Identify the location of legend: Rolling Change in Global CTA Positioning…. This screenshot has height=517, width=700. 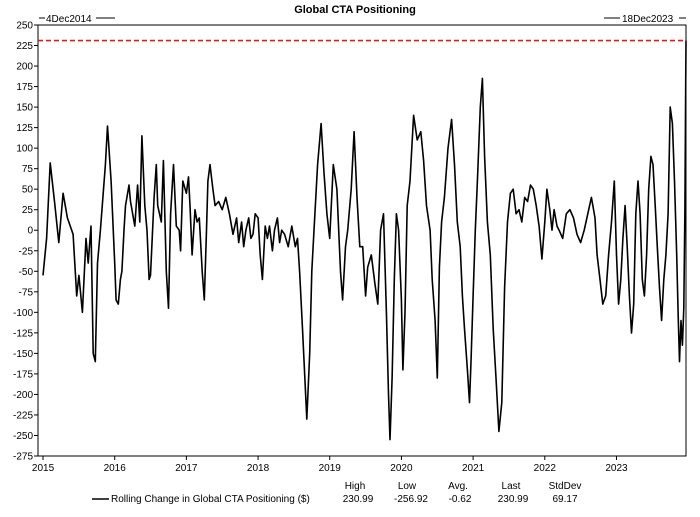
(336, 493).